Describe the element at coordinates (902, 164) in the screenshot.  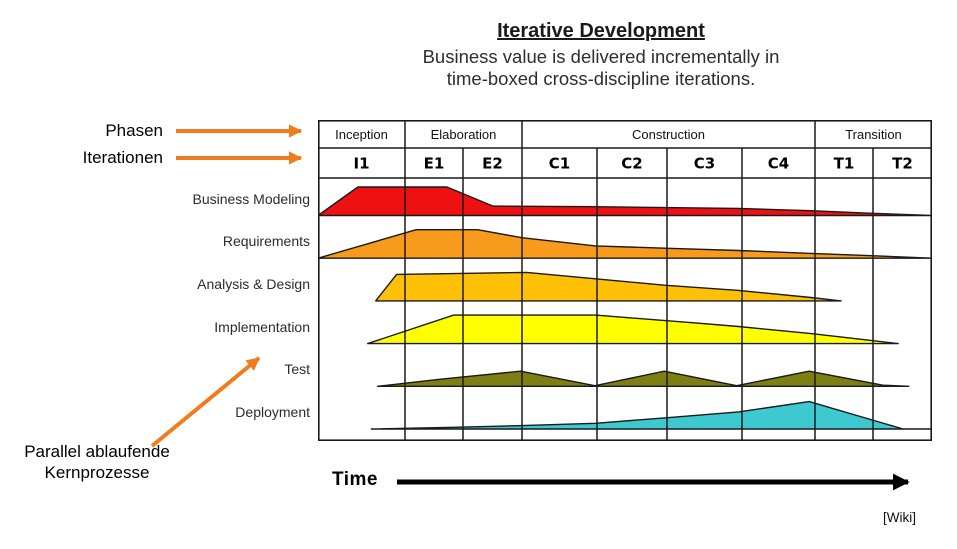
I see `iteration-cell-t2: T2` at that location.